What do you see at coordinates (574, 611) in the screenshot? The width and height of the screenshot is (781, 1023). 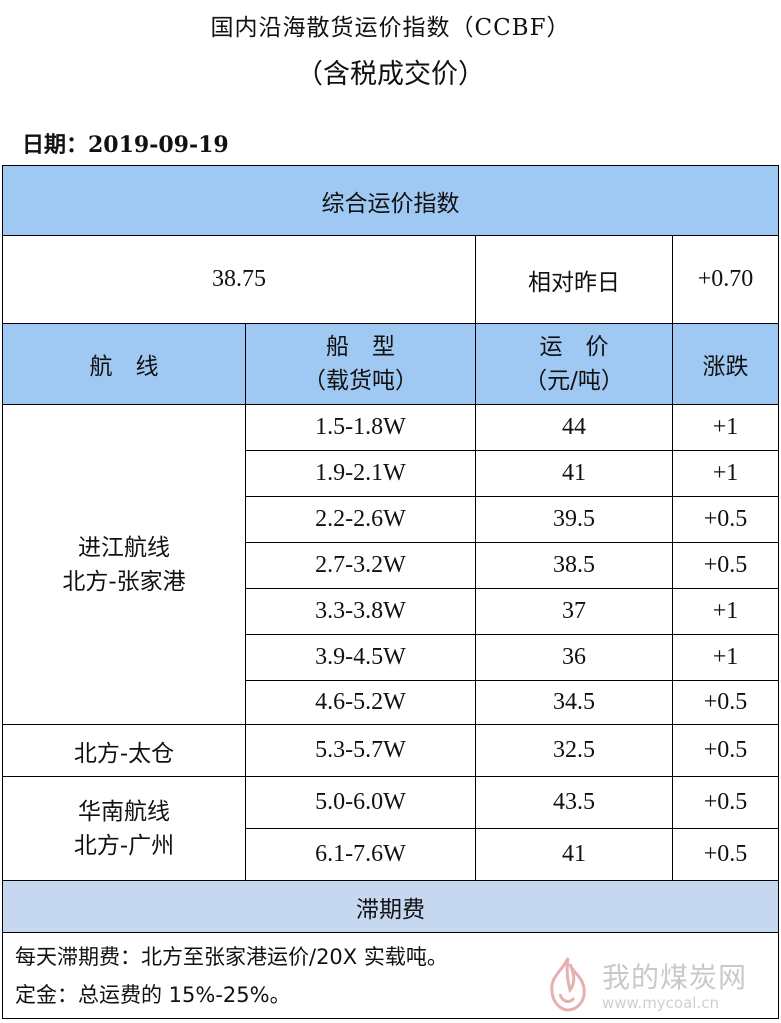 I see `price-cell: 37` at bounding box center [574, 611].